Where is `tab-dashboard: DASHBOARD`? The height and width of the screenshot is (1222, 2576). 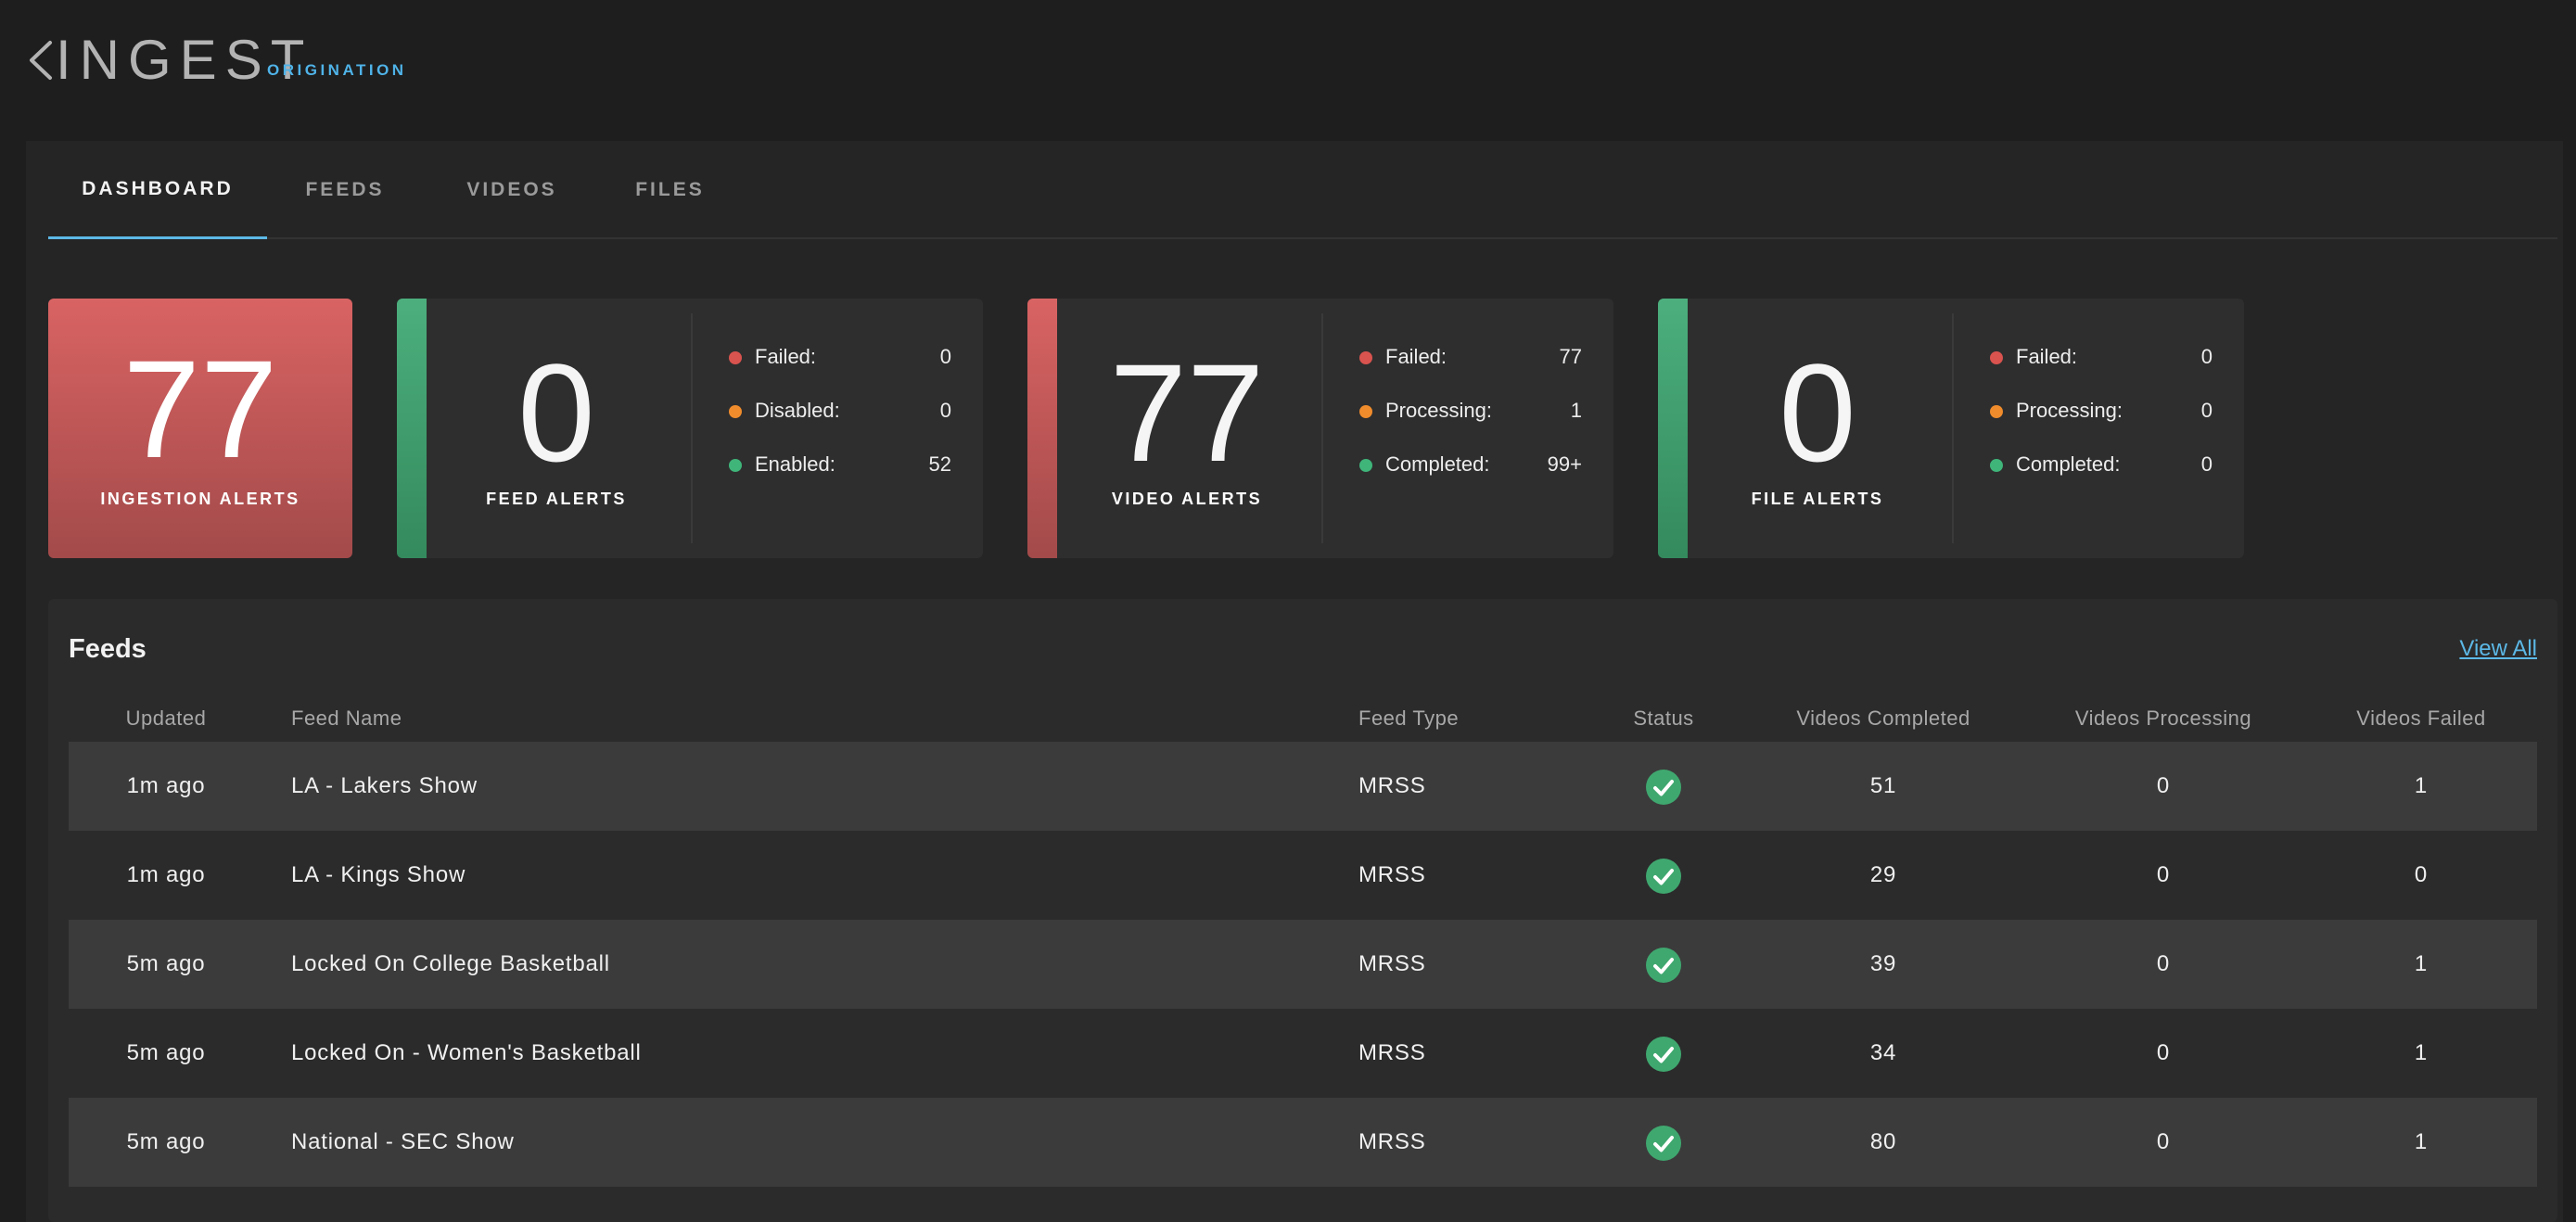 tab-dashboard: DASHBOARD is located at coordinates (157, 190).